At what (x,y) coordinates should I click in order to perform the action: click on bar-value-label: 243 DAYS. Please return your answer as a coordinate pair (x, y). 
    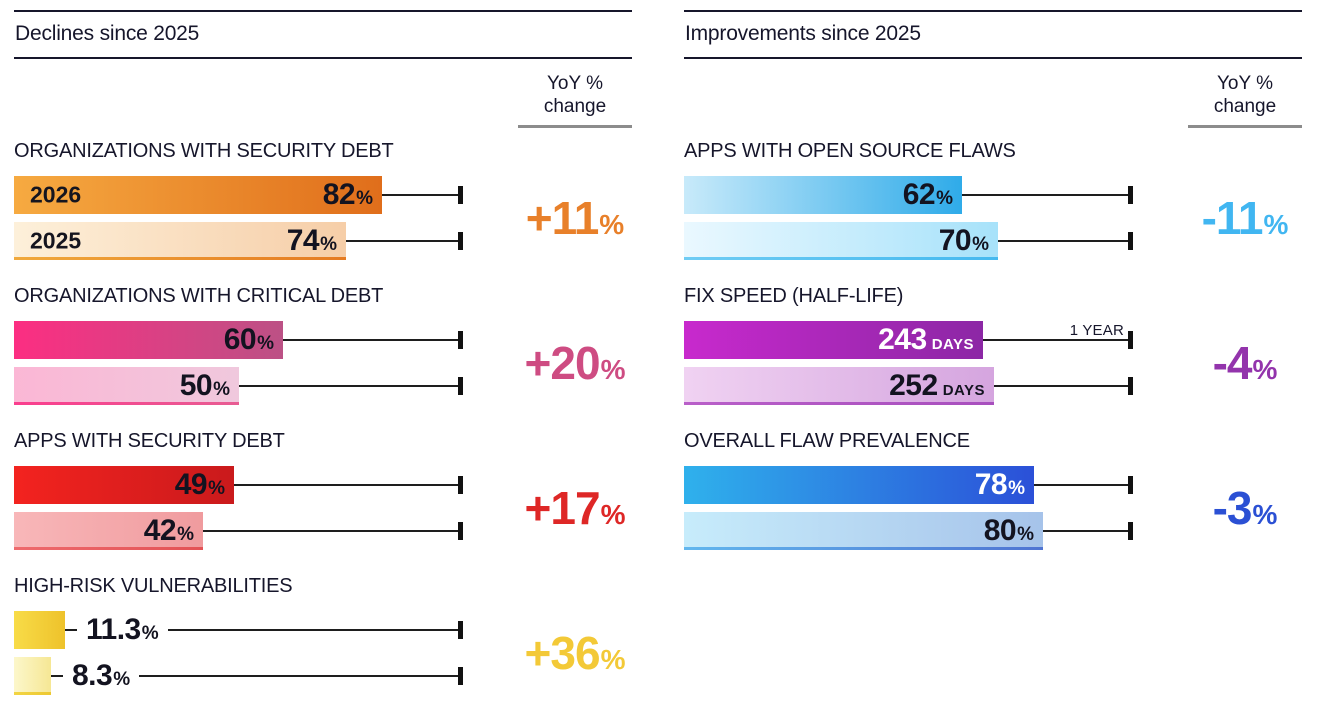
    Looking at the image, I should click on (926, 340).